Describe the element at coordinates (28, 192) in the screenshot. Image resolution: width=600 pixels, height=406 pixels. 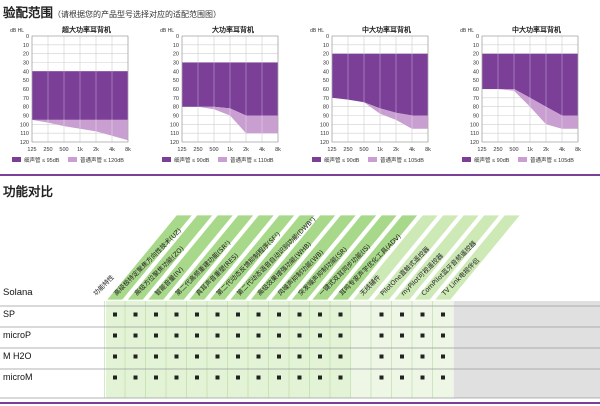
I see `feature-comparison-title: 功能对比` at that location.